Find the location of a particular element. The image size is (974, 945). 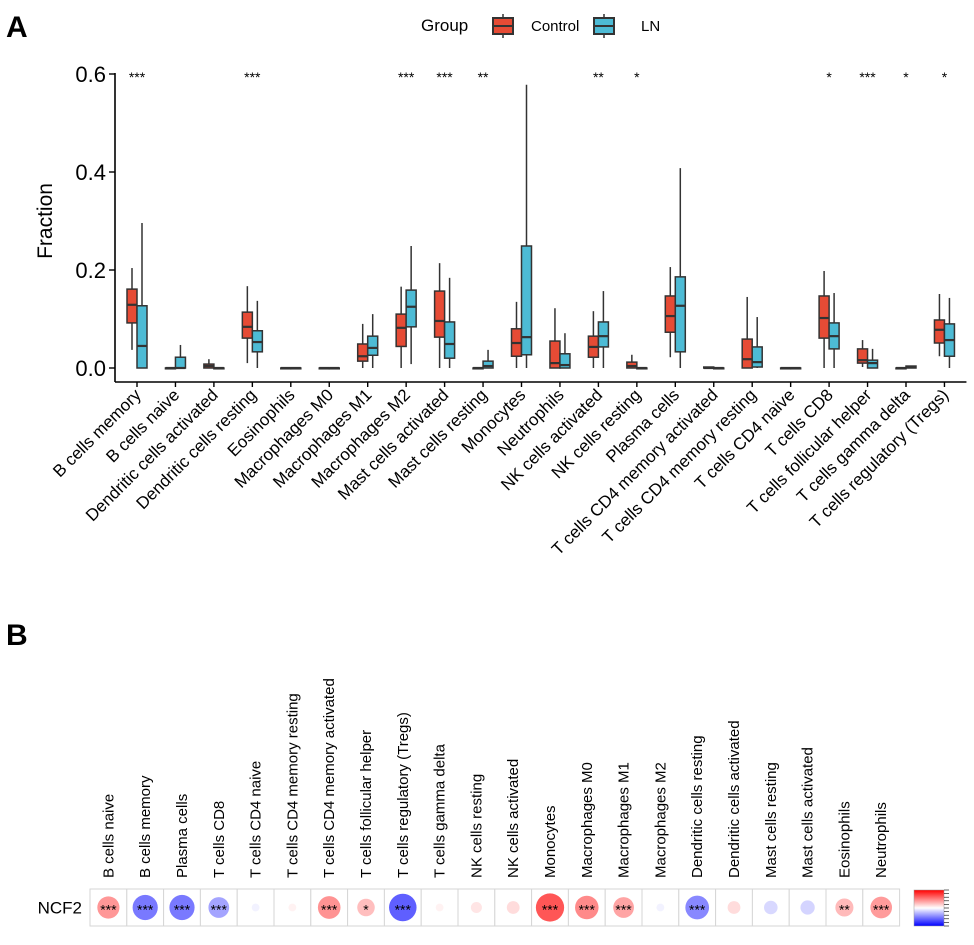

column-label: Dendritic cells activated is located at coordinates (734, 799).